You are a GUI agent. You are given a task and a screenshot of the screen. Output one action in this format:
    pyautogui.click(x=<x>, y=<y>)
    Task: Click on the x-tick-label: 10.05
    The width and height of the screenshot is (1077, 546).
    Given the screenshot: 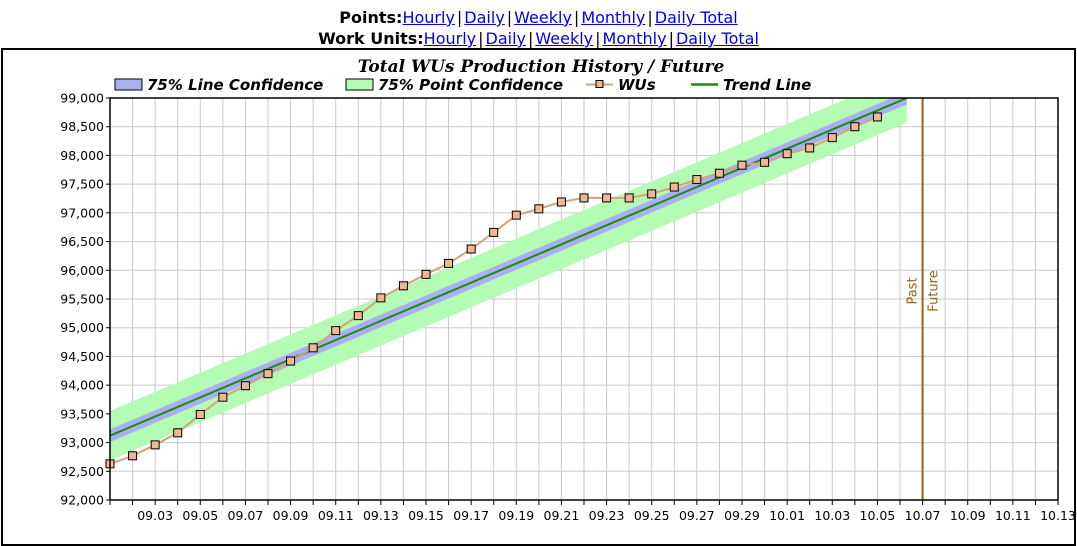 What is the action you would take?
    pyautogui.click(x=878, y=515)
    